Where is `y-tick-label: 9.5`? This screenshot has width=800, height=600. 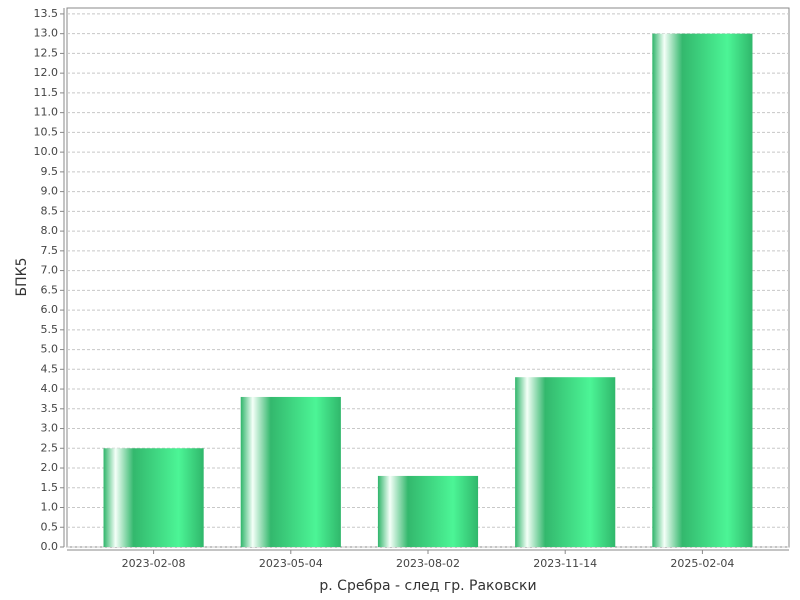 y-tick-label: 9.5 is located at coordinates (50, 171).